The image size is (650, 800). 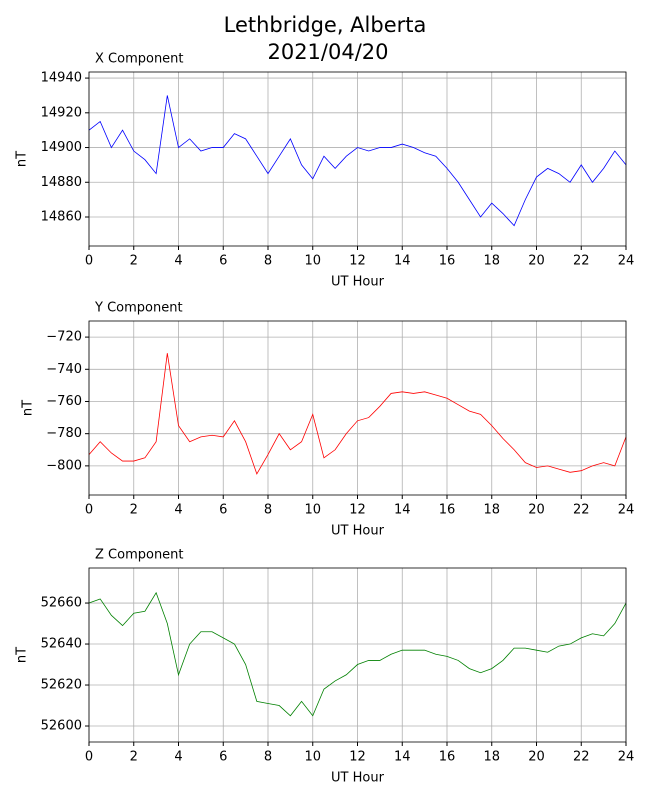 I want to click on y-tick-label: −800, so click(x=64, y=465).